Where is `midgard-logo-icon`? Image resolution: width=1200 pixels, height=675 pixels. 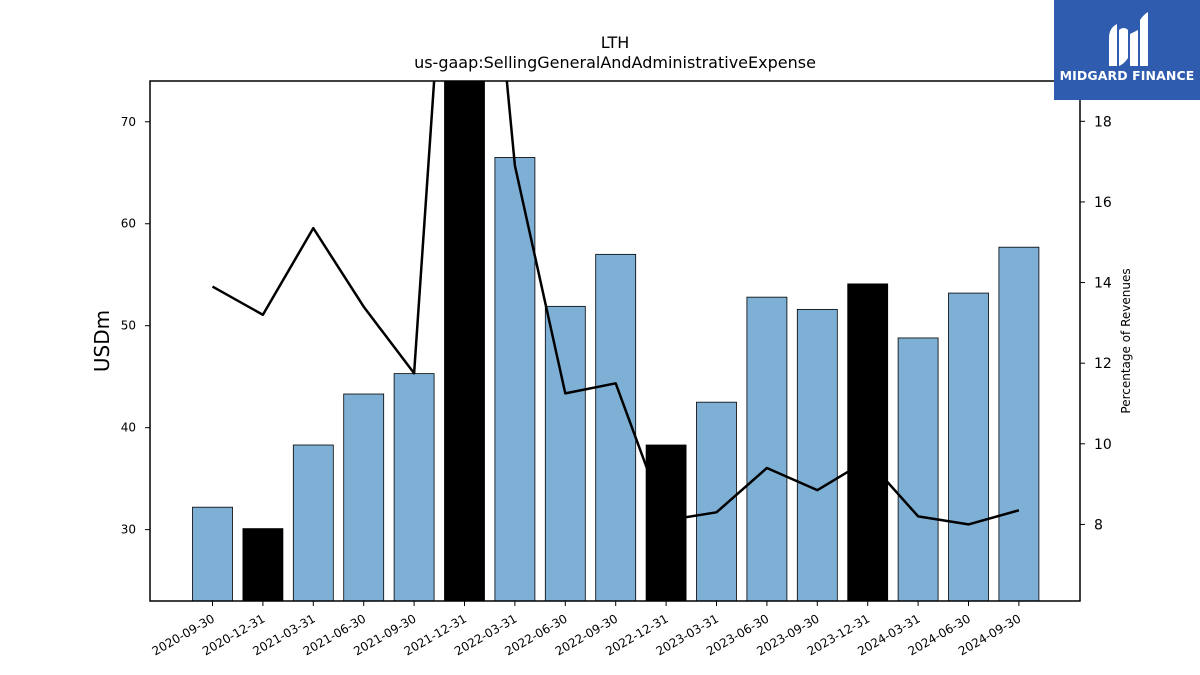 midgard-logo-icon is located at coordinates (1128, 39).